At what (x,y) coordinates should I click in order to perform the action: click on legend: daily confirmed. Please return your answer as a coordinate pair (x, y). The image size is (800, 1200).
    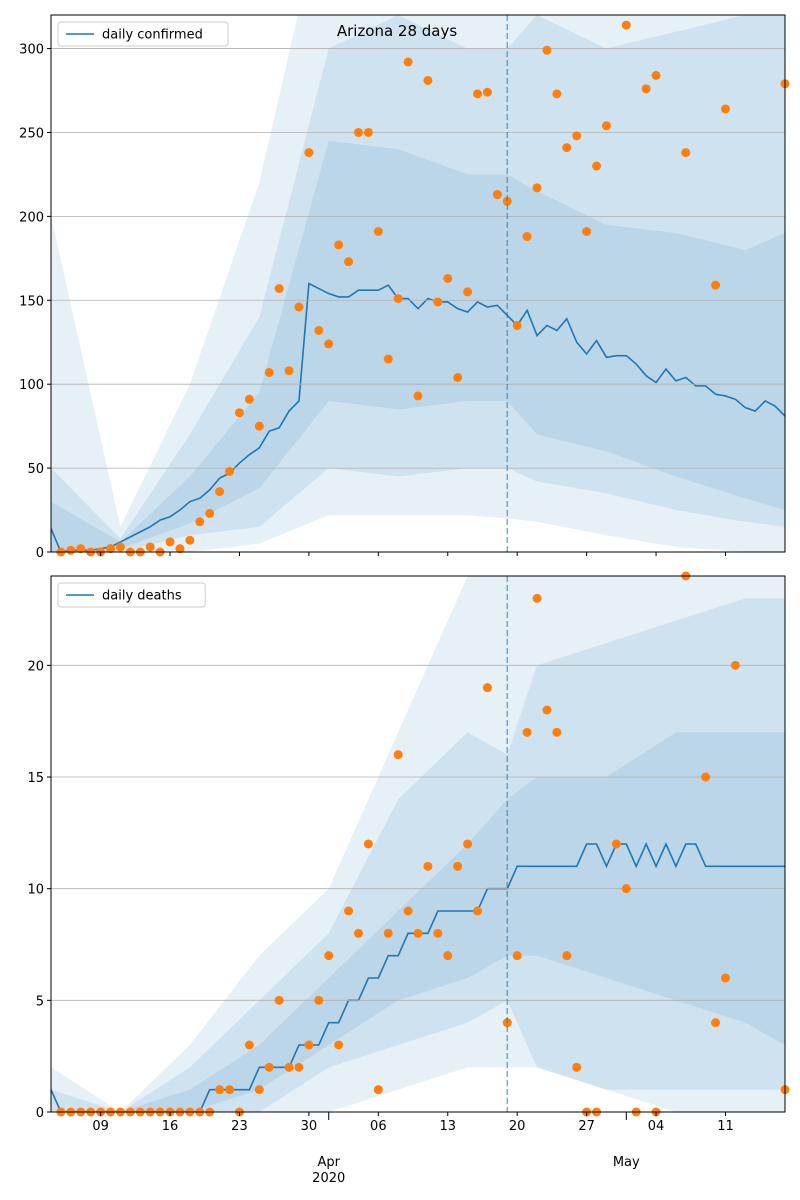
    Looking at the image, I should click on (143, 34).